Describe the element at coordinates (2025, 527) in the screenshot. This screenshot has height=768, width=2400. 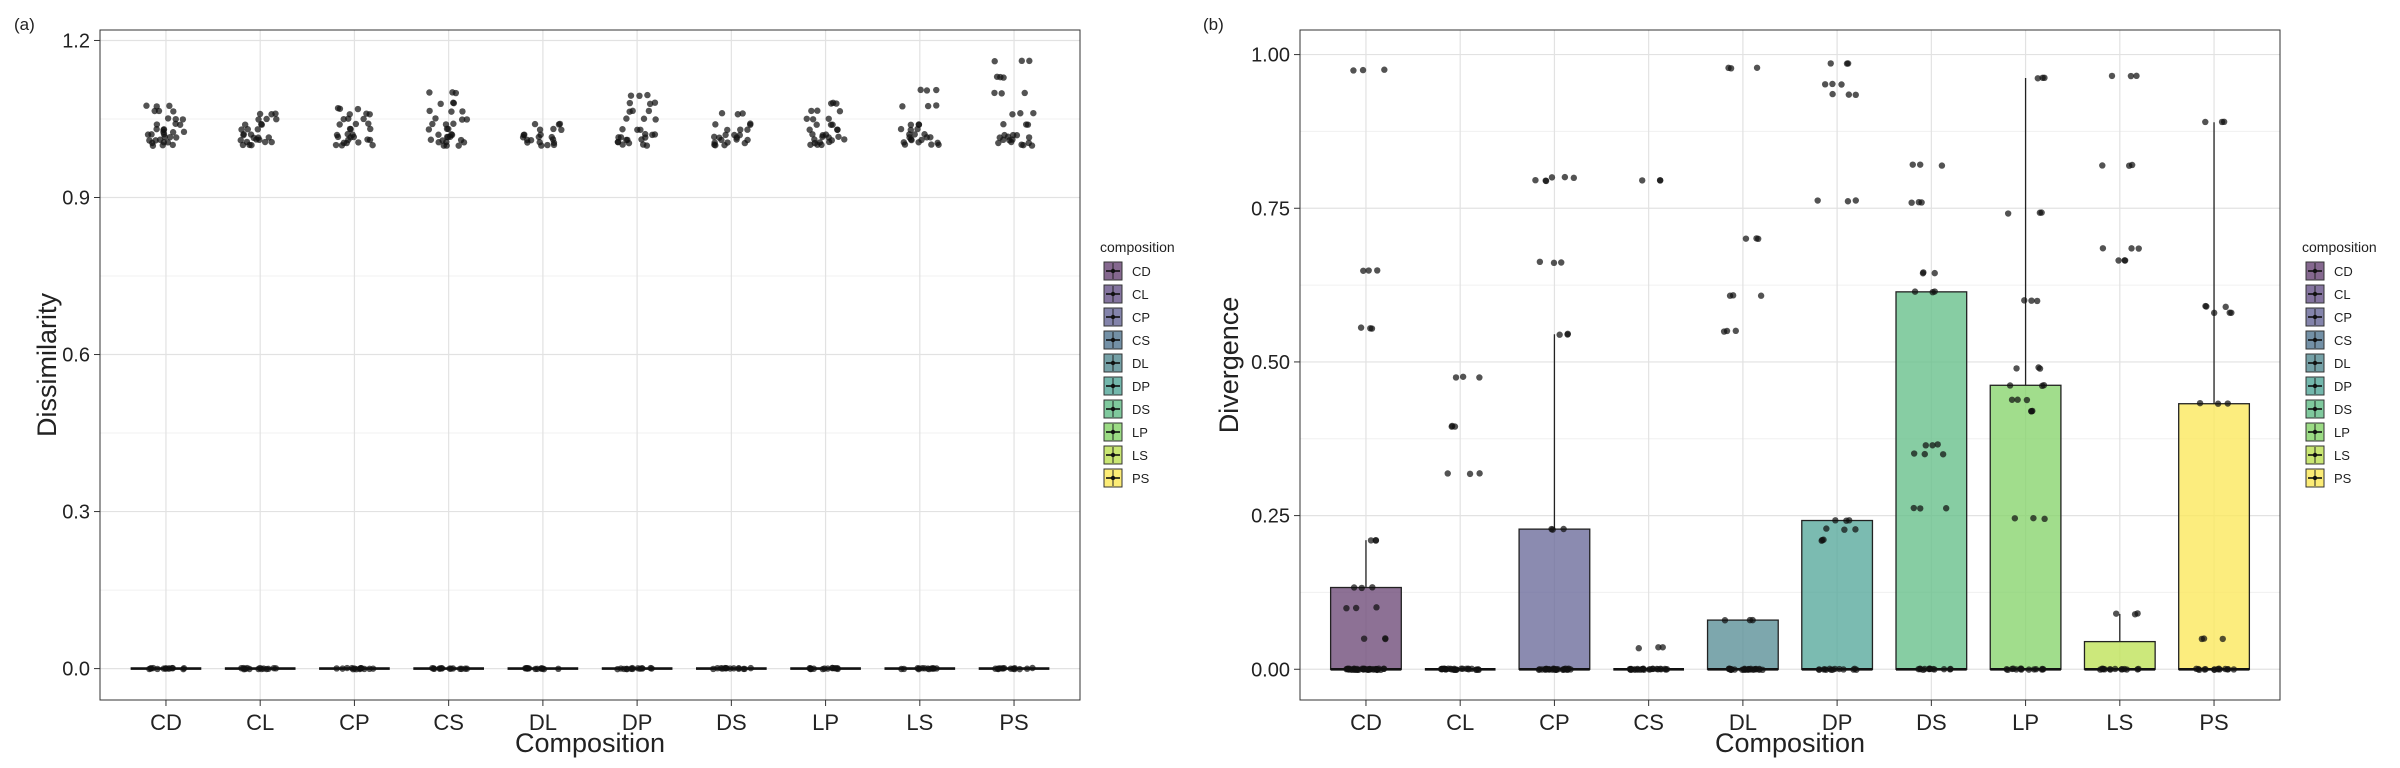
I see `box-body-lp` at that location.